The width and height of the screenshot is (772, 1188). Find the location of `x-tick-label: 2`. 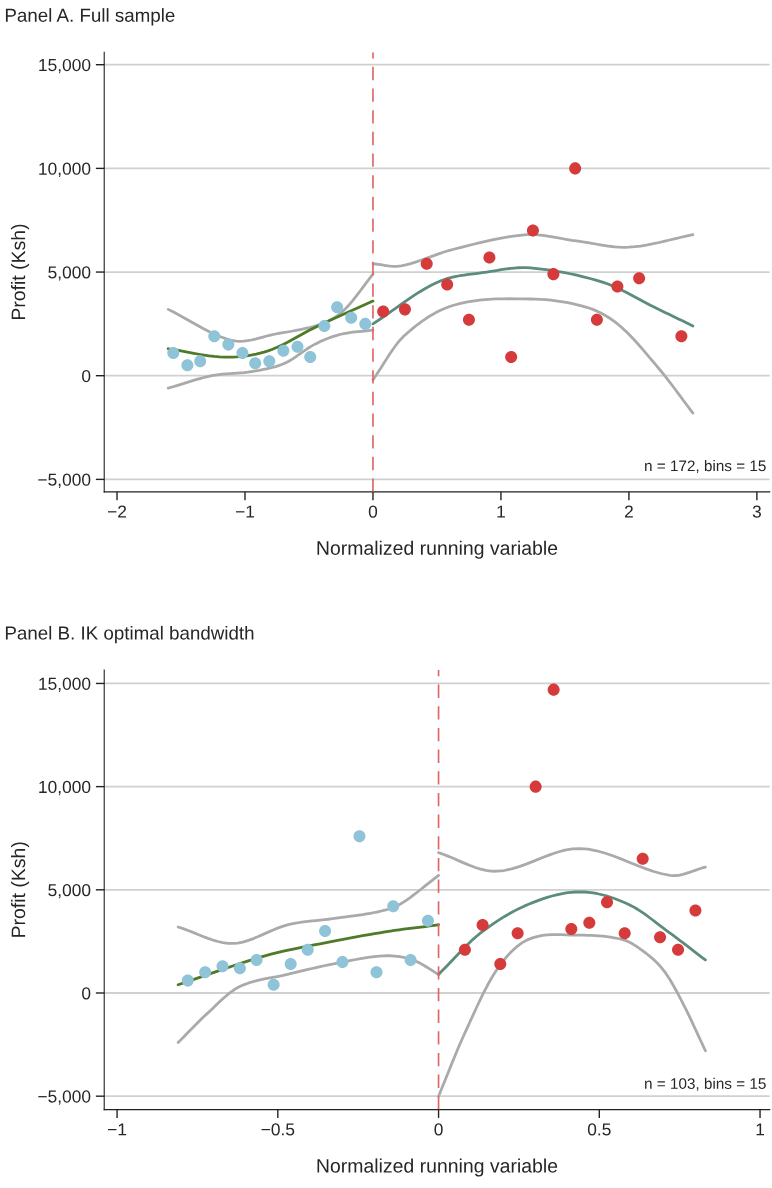

x-tick-label: 2 is located at coordinates (628, 511).